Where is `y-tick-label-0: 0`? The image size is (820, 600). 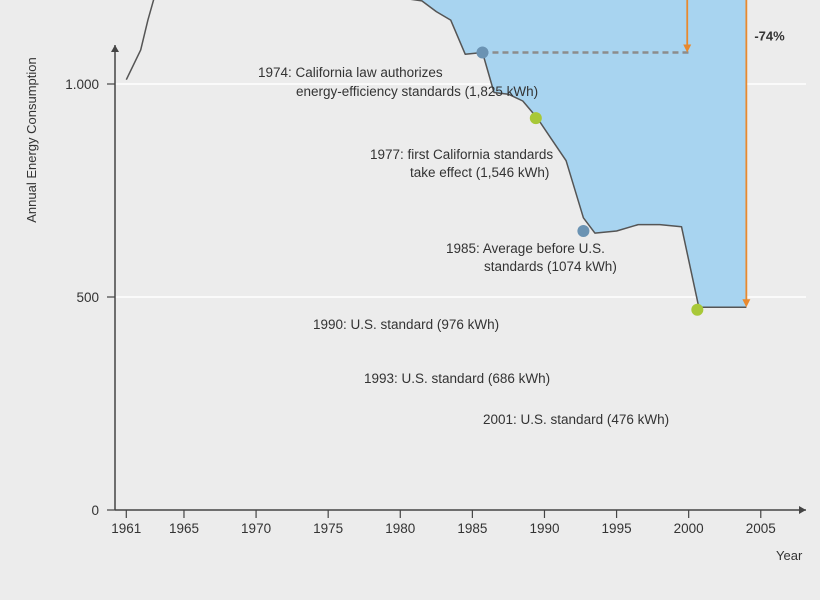 y-tick-label-0: 0 is located at coordinates (95, 510).